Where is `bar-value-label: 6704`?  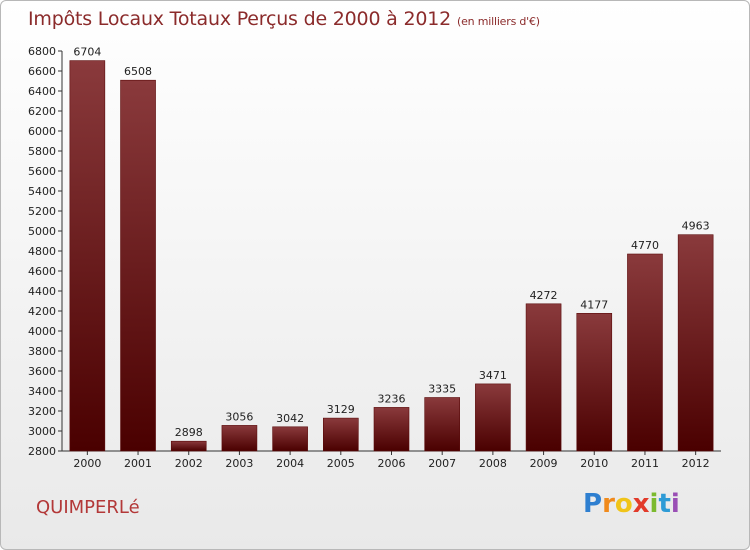 bar-value-label: 6704 is located at coordinates (87, 52).